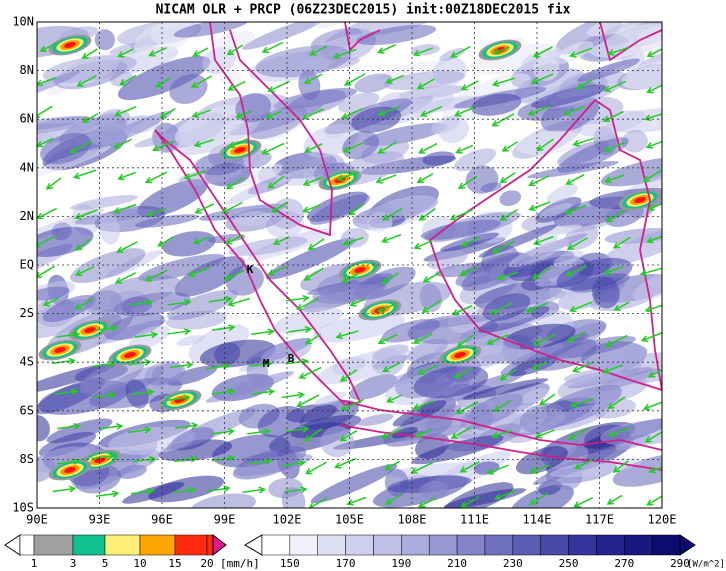 This screenshot has height=571, width=726. What do you see at coordinates (27, 362) in the screenshot?
I see `lat-label: 4S` at bounding box center [27, 362].